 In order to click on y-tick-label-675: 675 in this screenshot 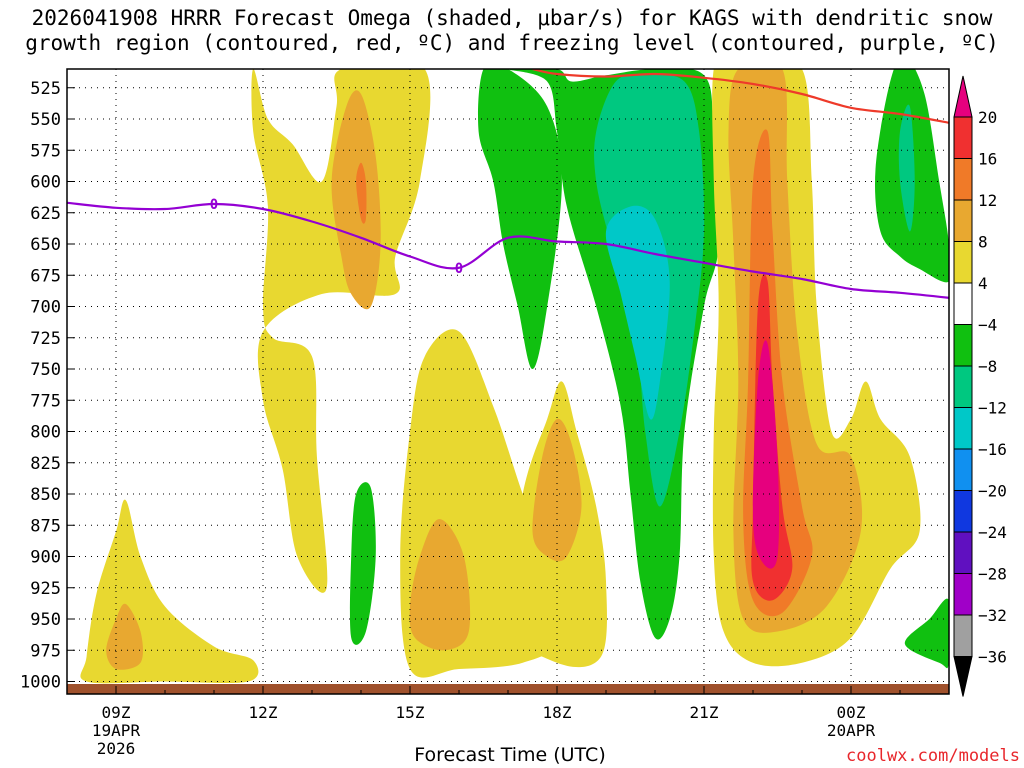, I will do `click(45, 276)`.